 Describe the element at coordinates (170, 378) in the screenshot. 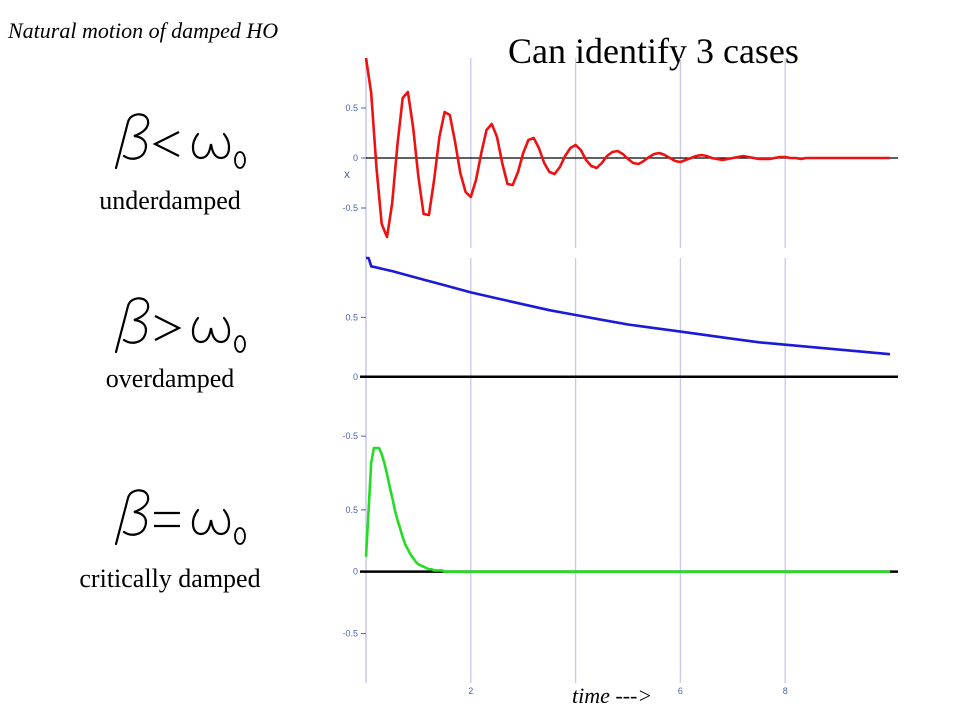

I see `overdamped-label: overdamped` at that location.